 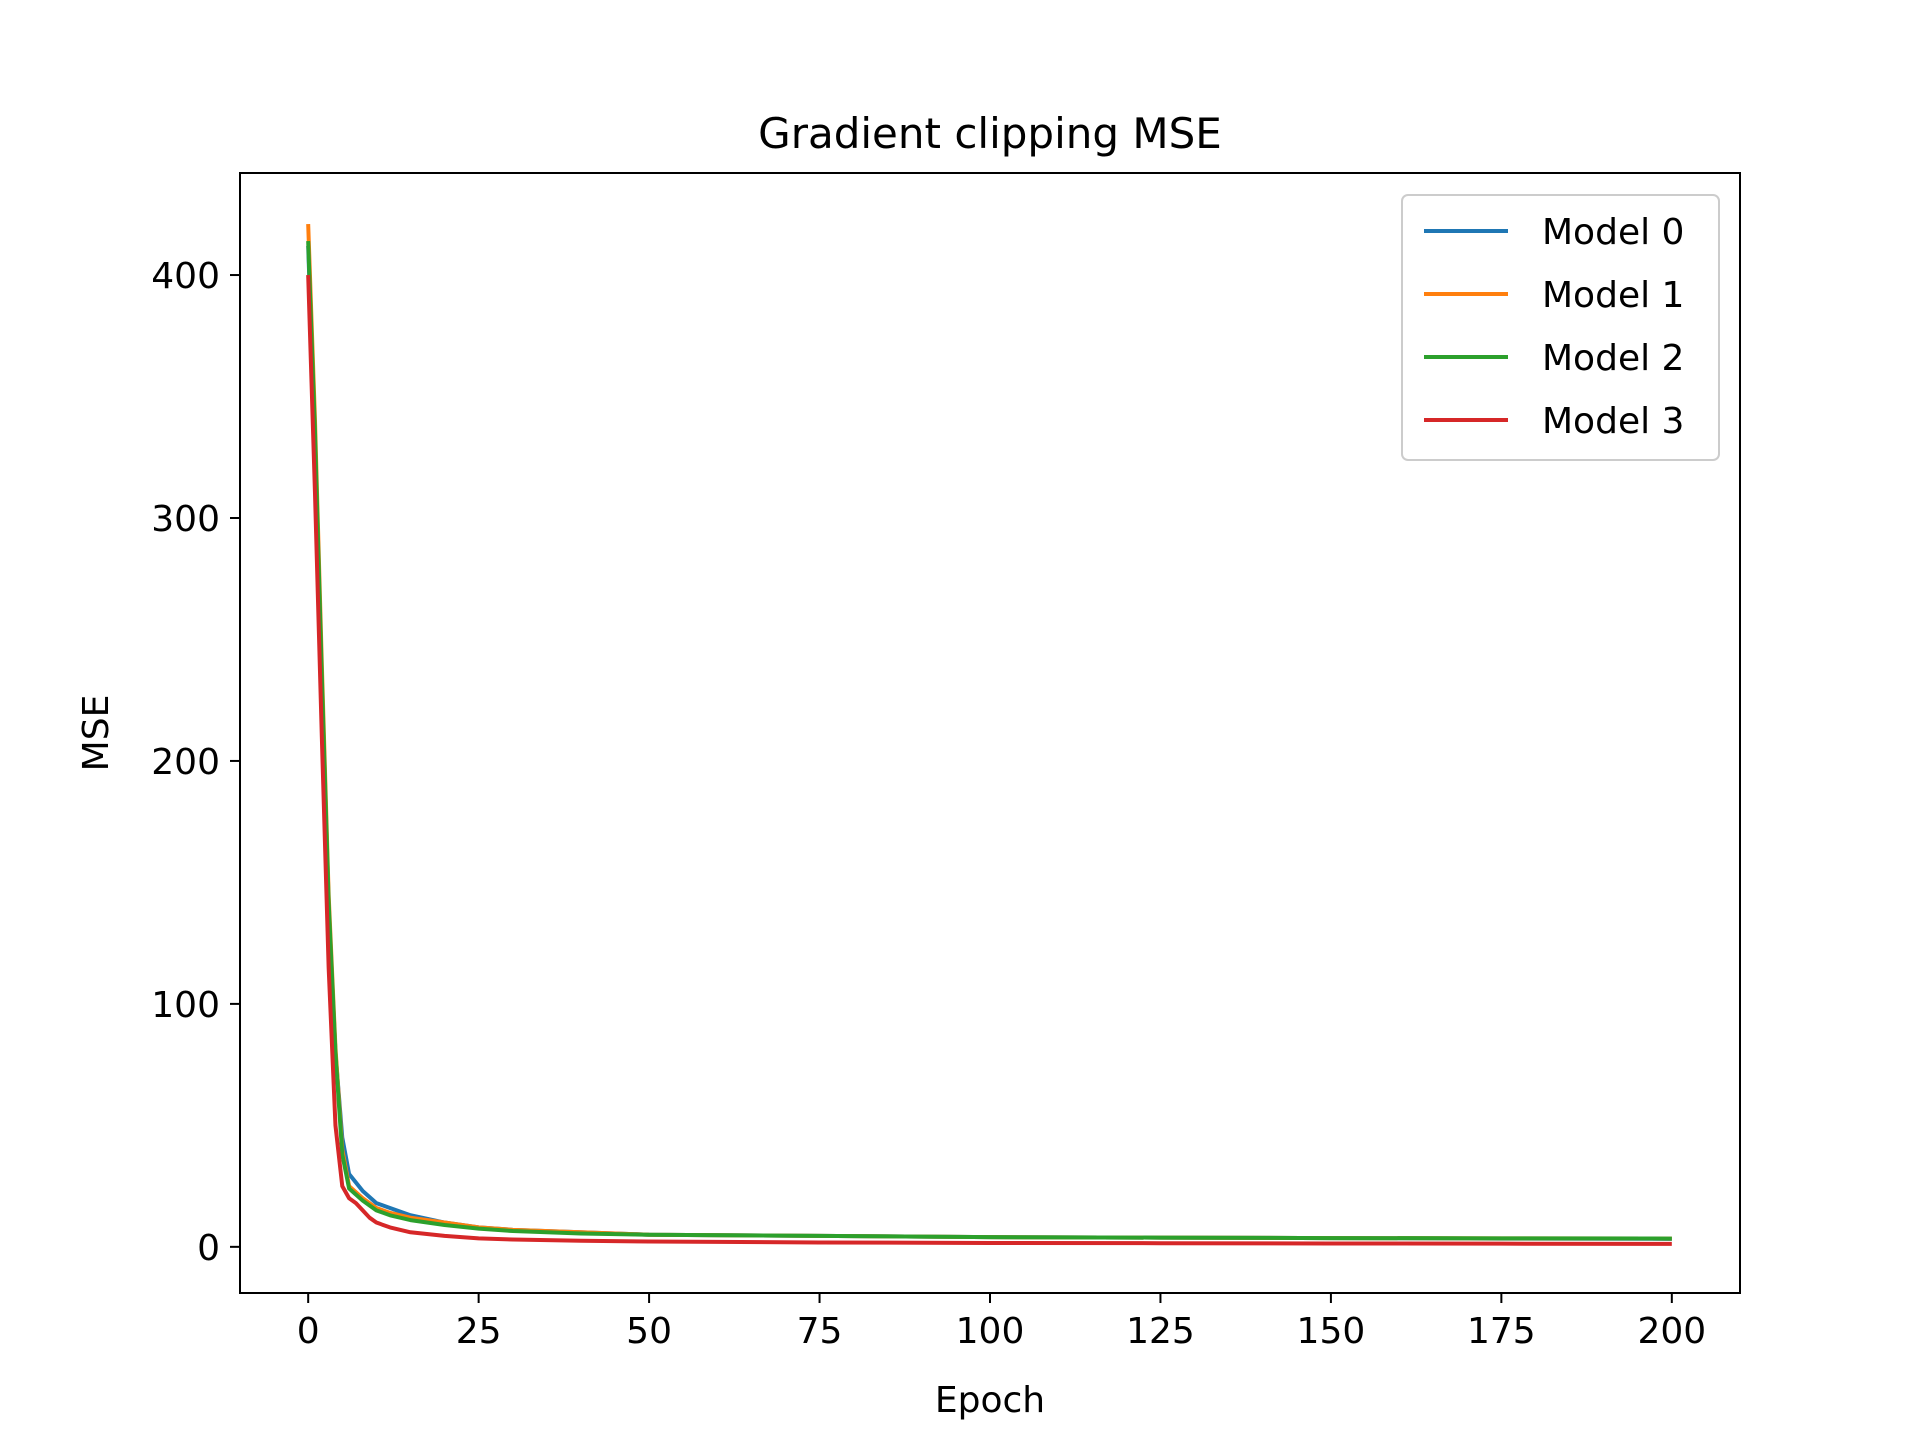 What do you see at coordinates (185, 519) in the screenshot?
I see `y-tick-label: 300` at bounding box center [185, 519].